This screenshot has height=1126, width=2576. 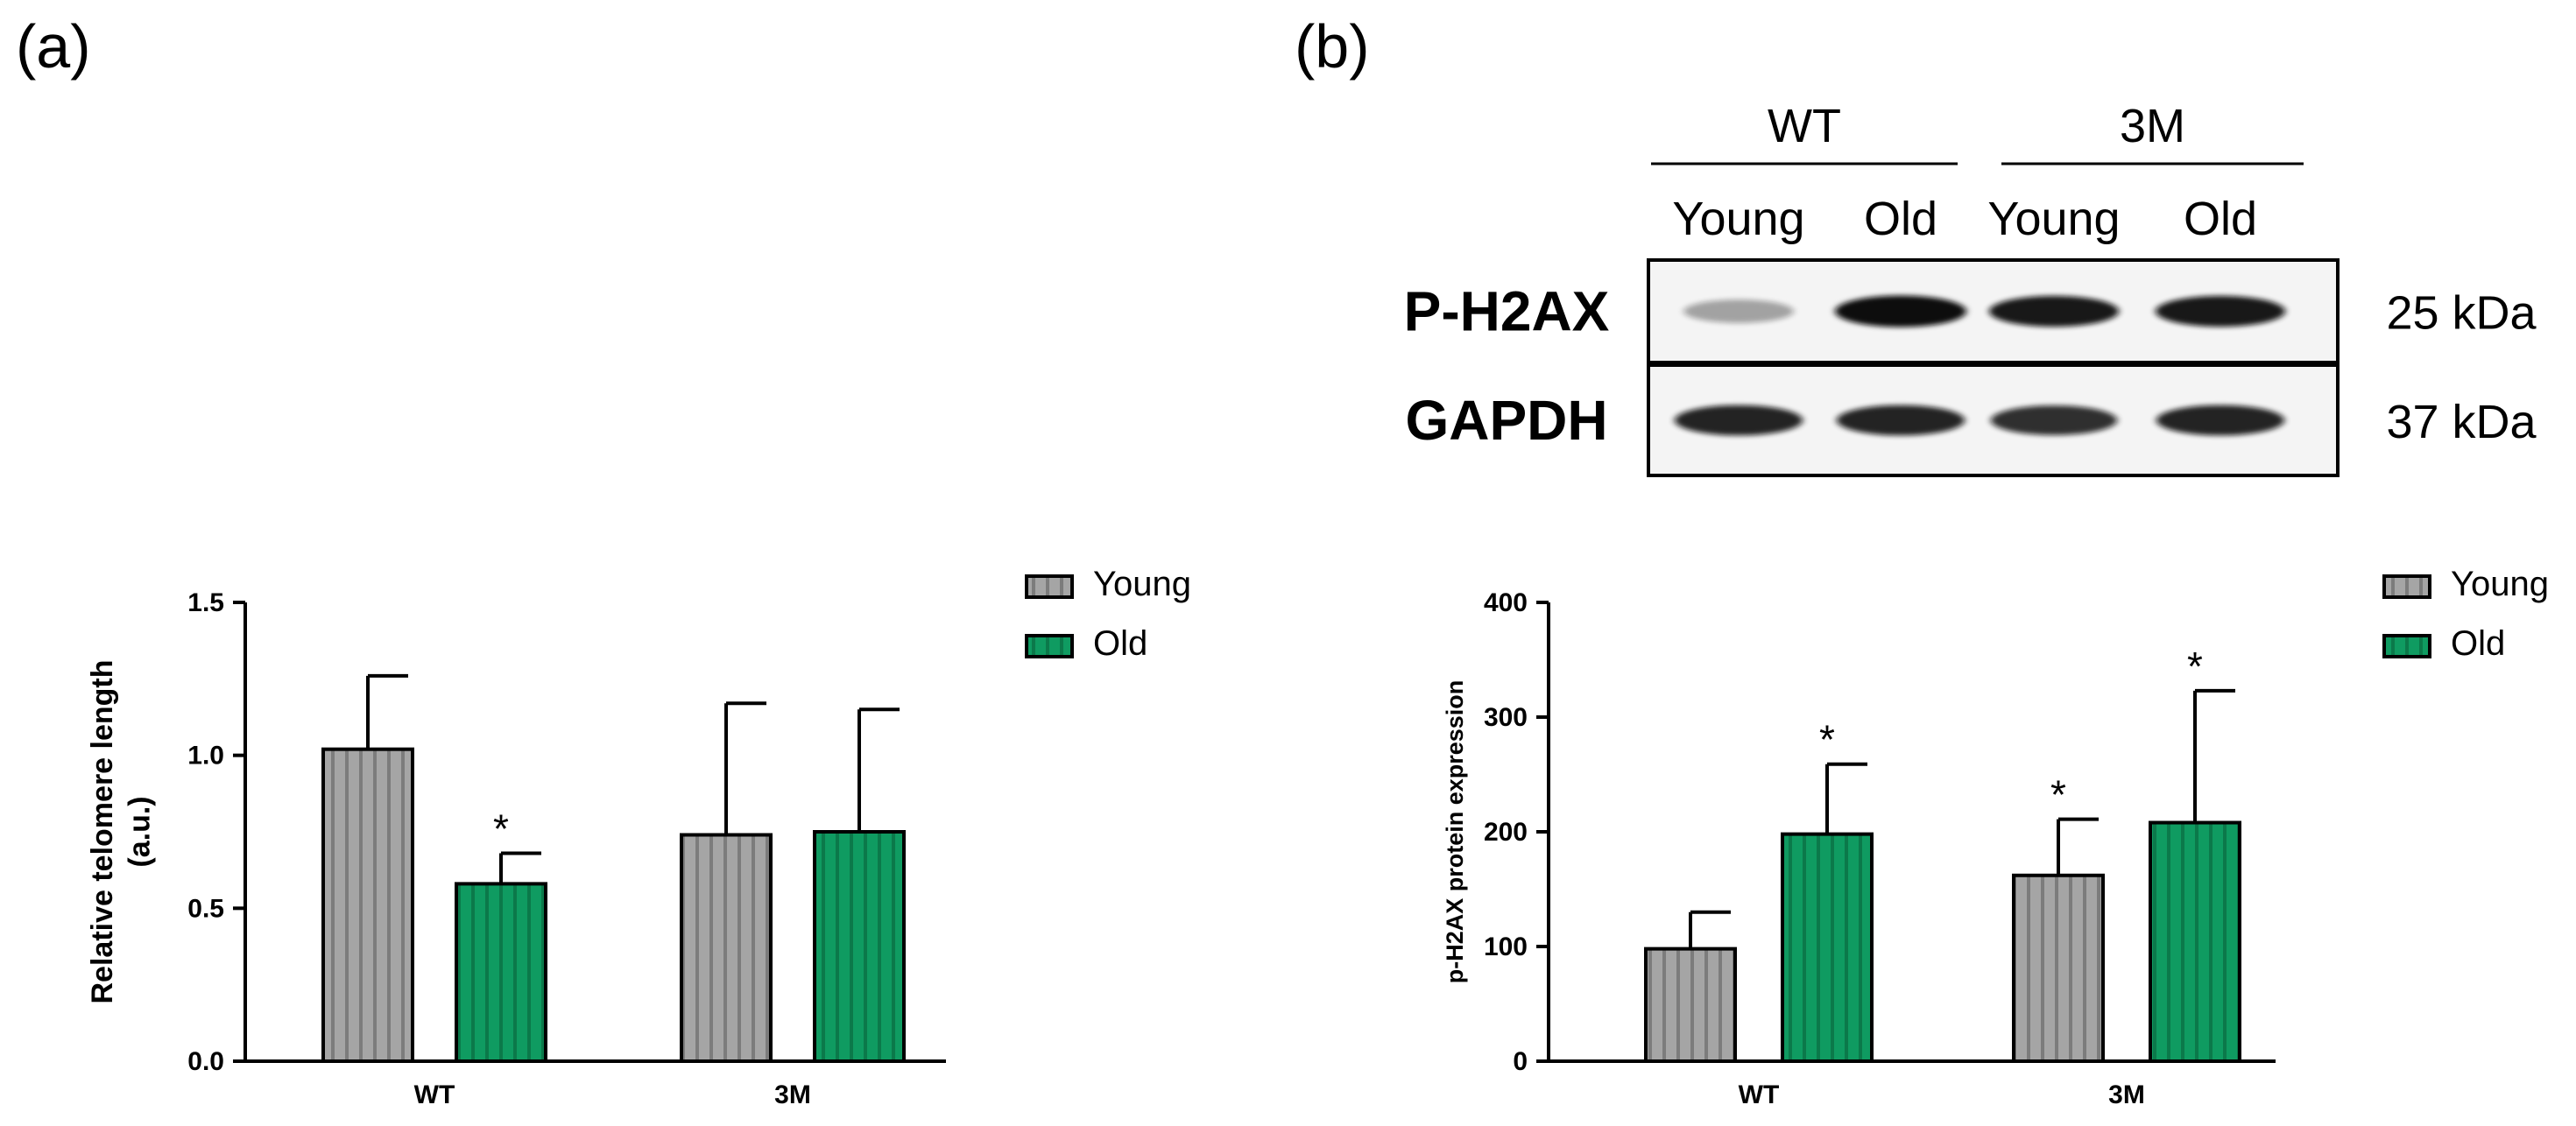 I want to click on y-tick-label: 1.0, so click(x=205, y=756).